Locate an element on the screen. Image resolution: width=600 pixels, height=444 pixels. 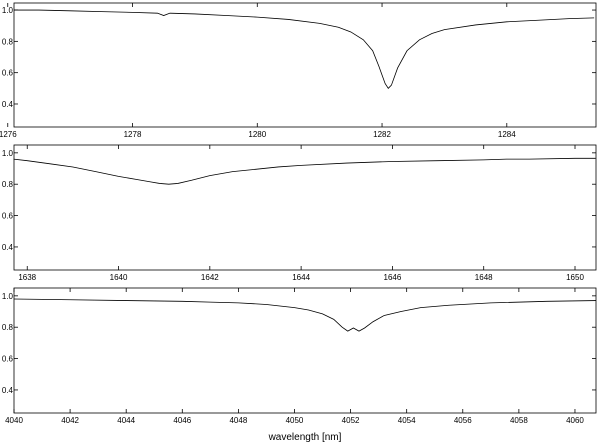
x-tick-label: 4048 is located at coordinates (238, 420).